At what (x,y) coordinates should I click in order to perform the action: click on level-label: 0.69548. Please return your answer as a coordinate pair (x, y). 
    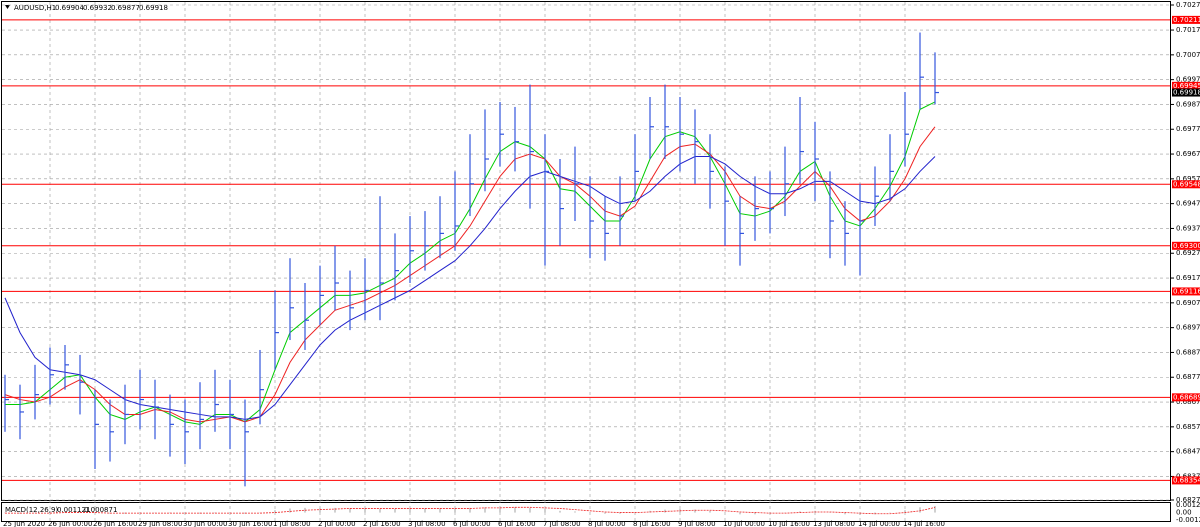
    Looking at the image, I should click on (1186, 184).